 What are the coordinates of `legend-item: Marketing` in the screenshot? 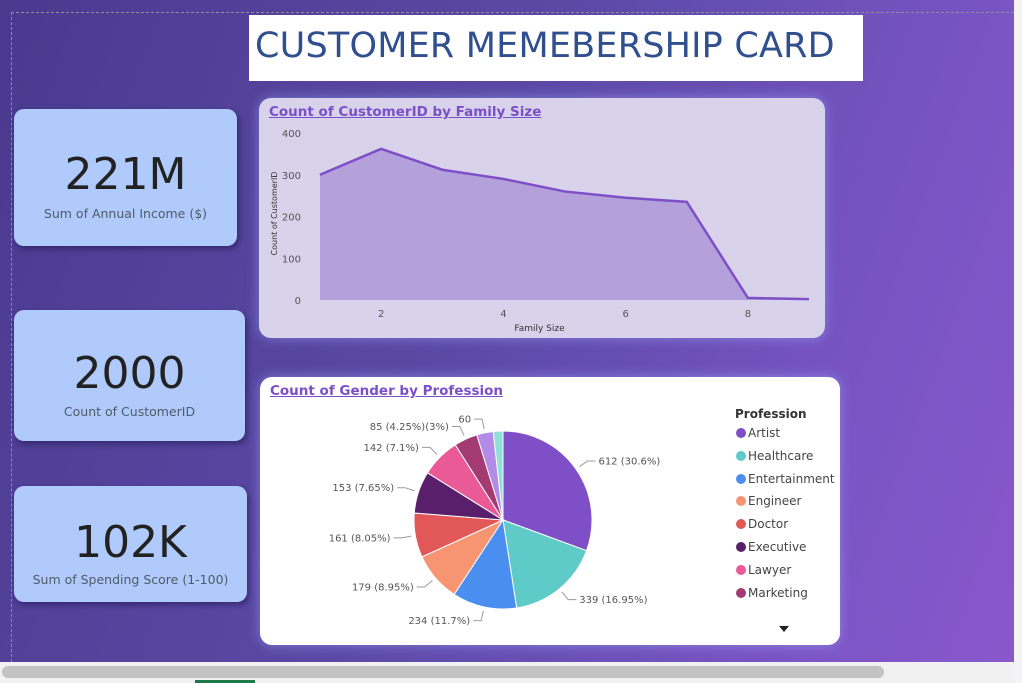 It's located at (772, 593).